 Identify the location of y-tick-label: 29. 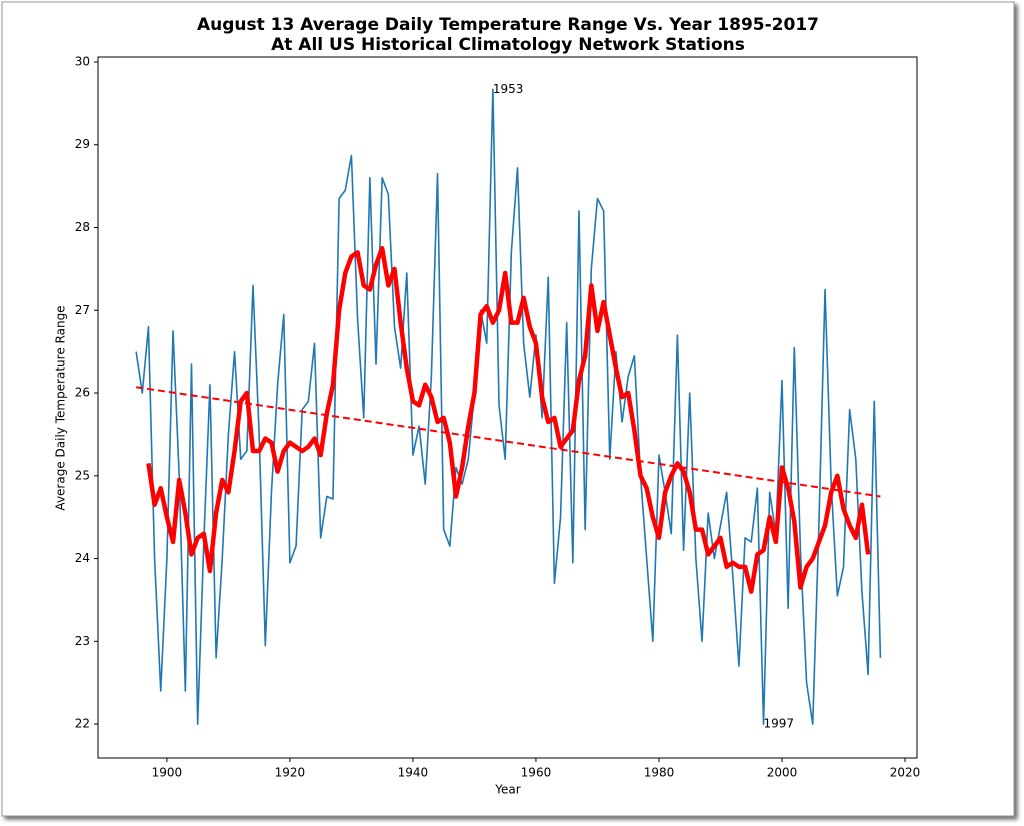
(82, 144).